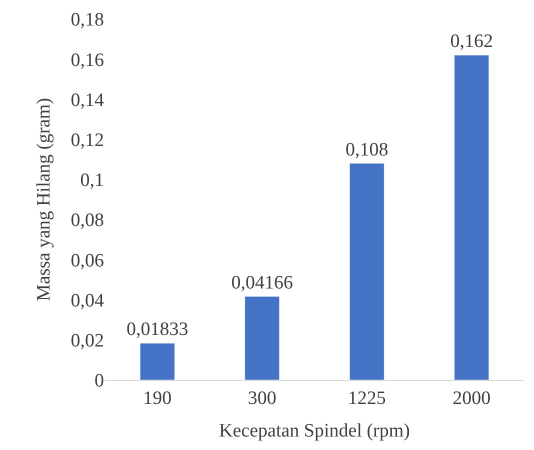  Describe the element at coordinates (262, 283) in the screenshot. I see `data-label: 0,04166` at that location.